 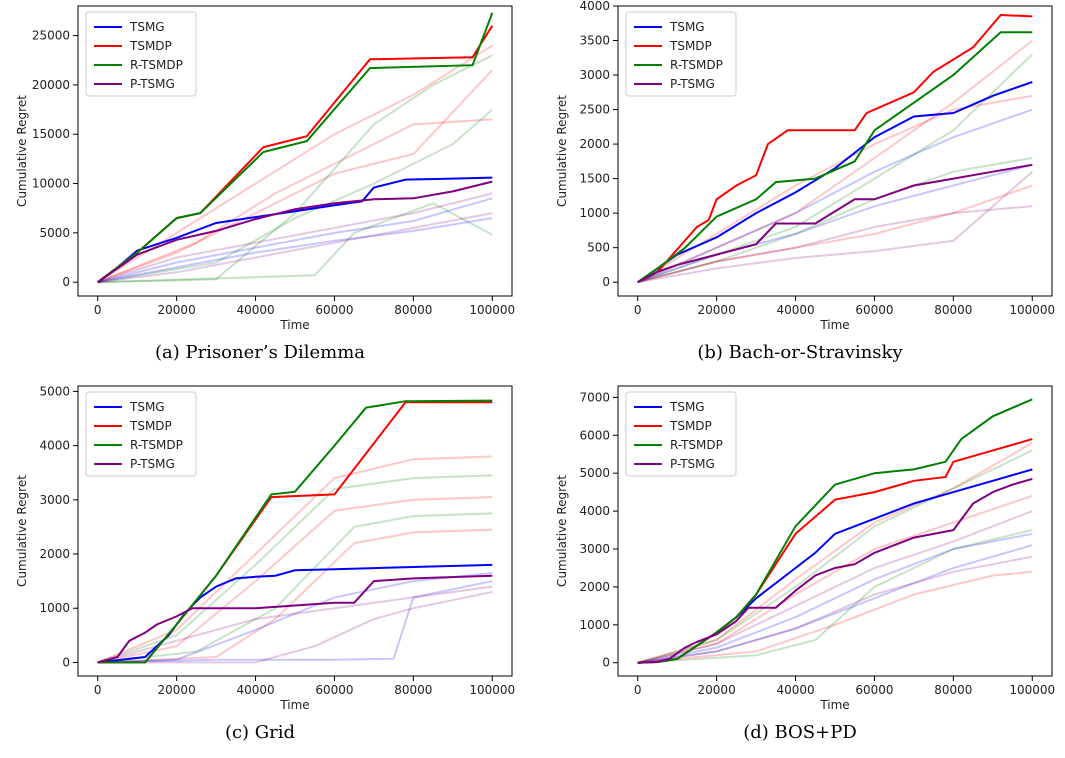 What do you see at coordinates (594, 435) in the screenshot?
I see `y-tick-label: 6000` at bounding box center [594, 435].